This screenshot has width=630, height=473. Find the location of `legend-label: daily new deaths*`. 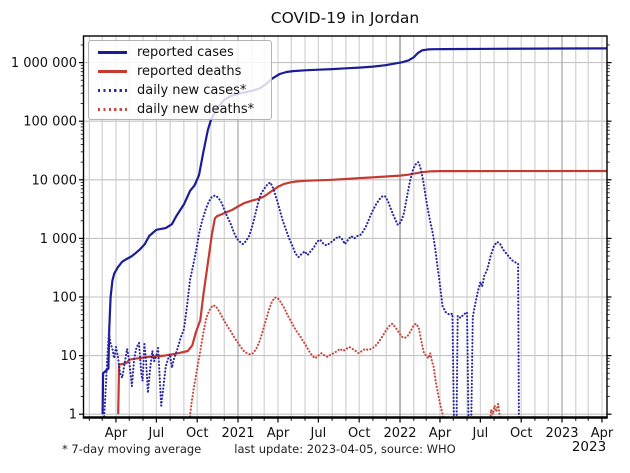

legend-label: daily new deaths* is located at coordinates (196, 109).